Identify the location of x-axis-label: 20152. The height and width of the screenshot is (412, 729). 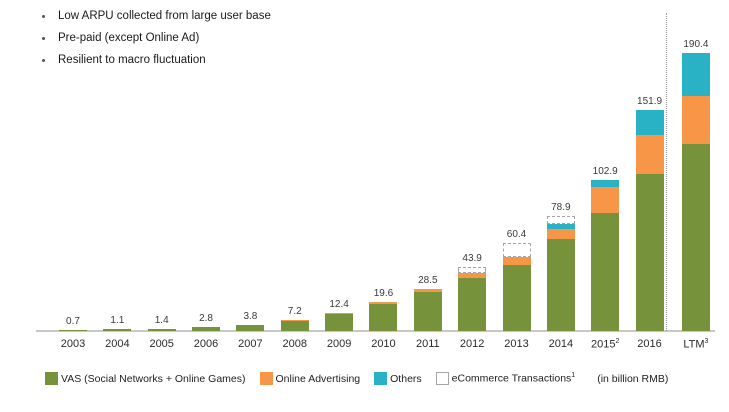
(605, 344).